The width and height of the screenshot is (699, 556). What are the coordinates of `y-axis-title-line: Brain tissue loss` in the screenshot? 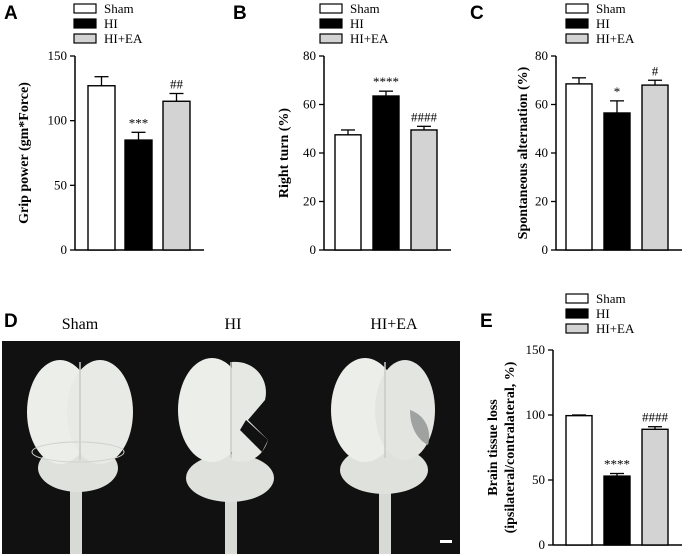 It's located at (493, 447).